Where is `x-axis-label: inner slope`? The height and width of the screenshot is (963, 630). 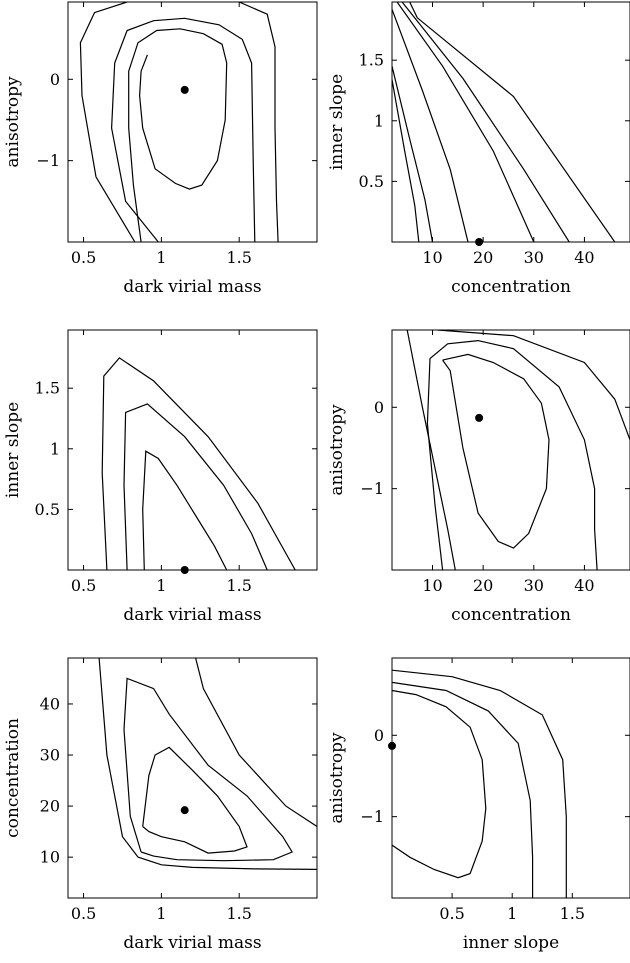 x-axis-label: inner slope is located at coordinates (511, 943).